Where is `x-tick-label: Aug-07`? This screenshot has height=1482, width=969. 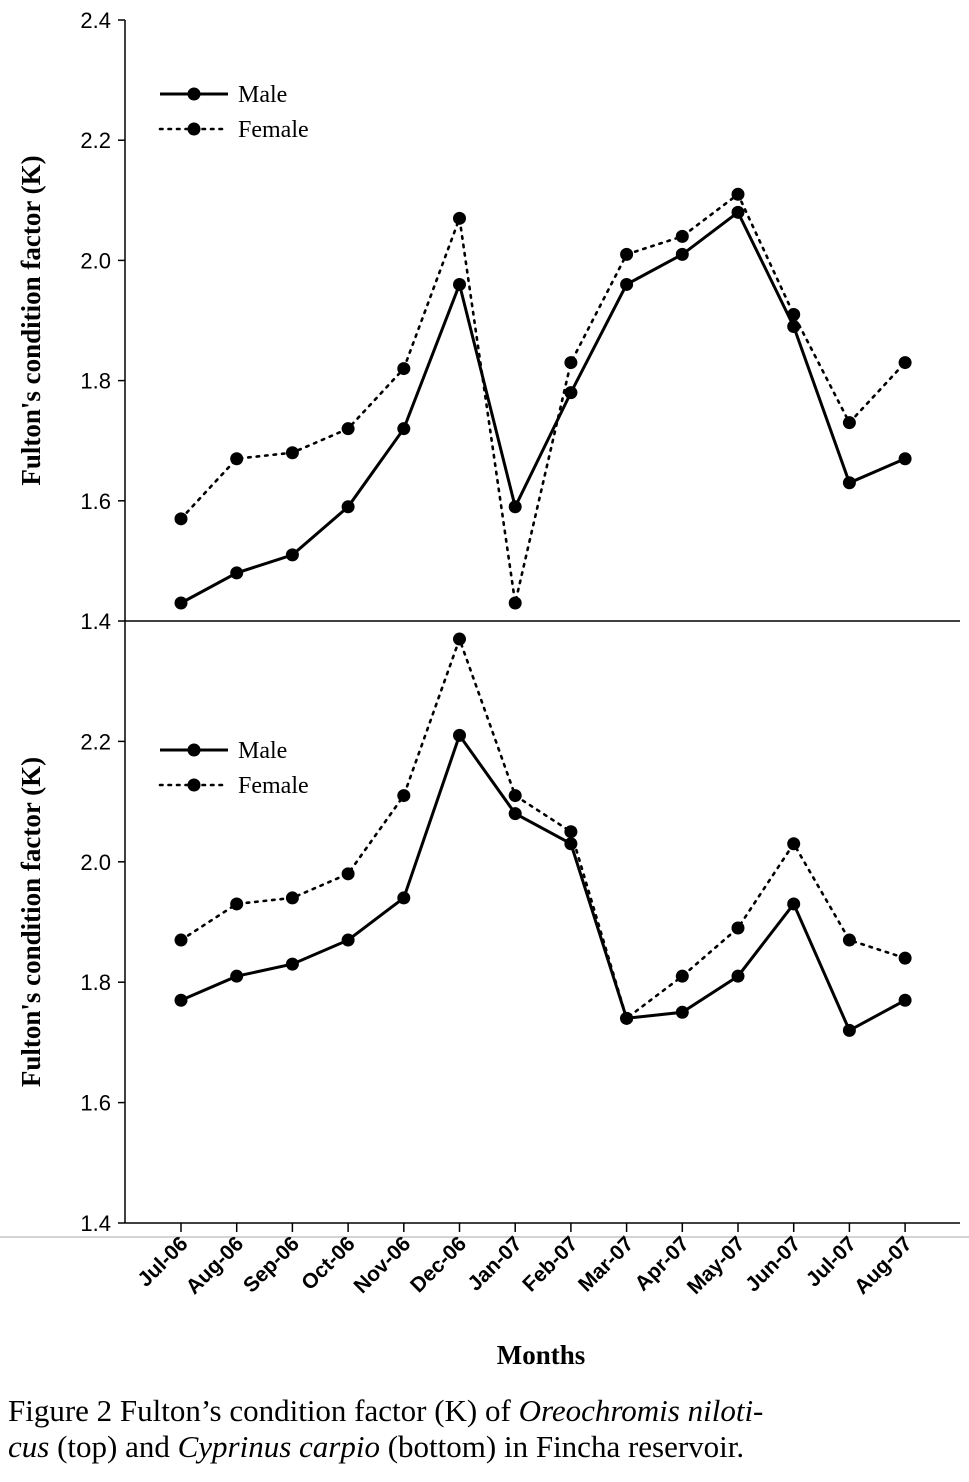
x-tick-label: Aug-07 is located at coordinates (883, 1265).